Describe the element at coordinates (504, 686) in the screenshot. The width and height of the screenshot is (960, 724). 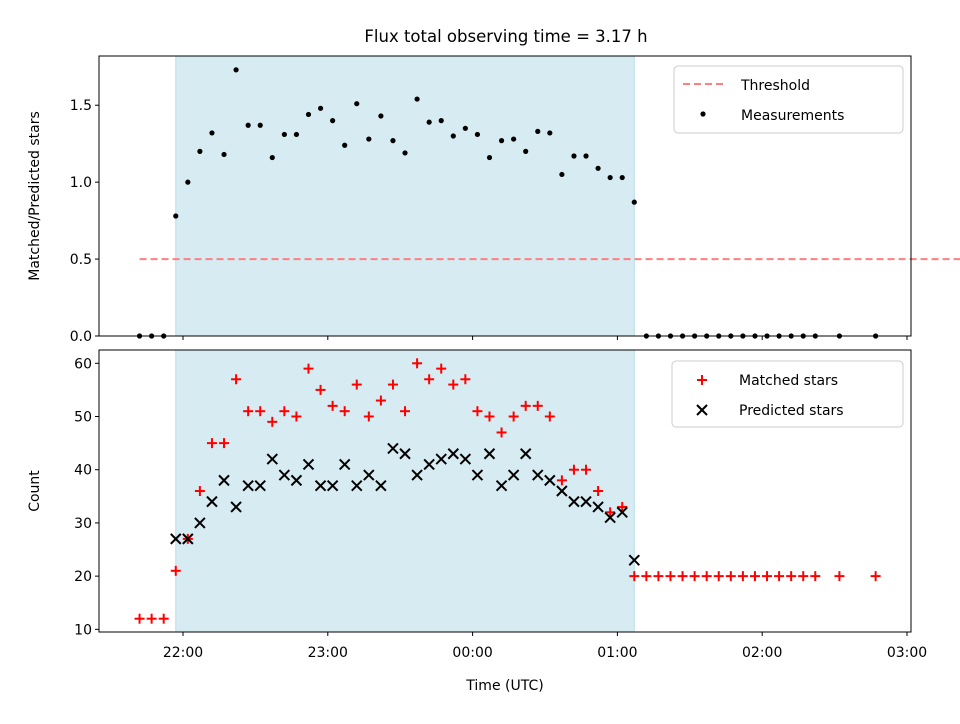
I see `x-axis-label: Time (UTC)` at that location.